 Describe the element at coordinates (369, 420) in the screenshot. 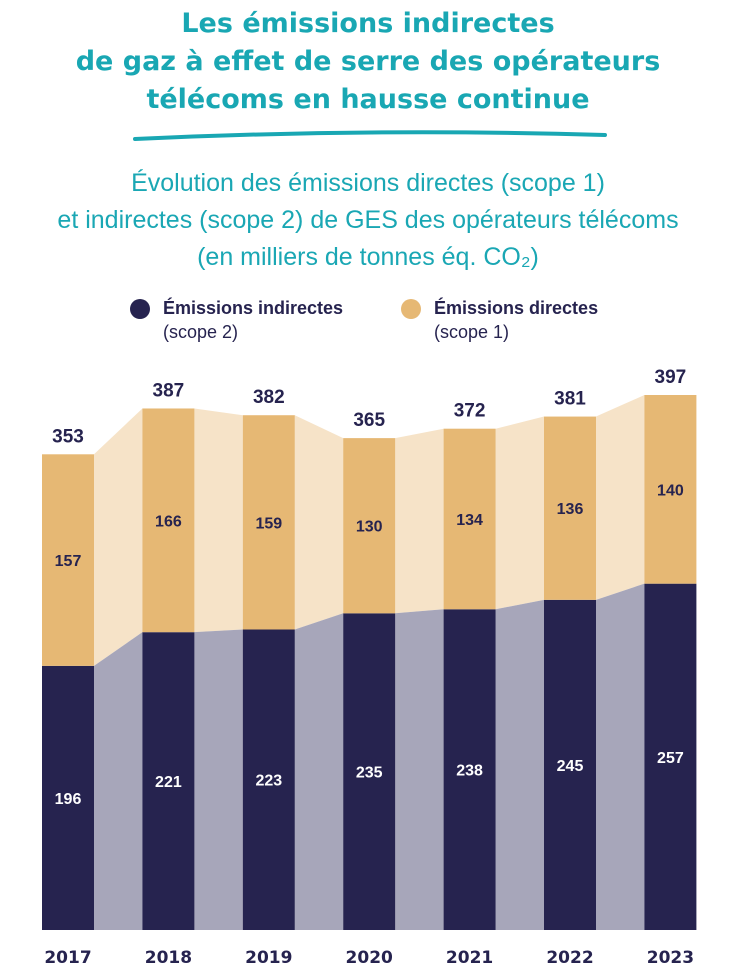

I see `total-label: 365` at that location.